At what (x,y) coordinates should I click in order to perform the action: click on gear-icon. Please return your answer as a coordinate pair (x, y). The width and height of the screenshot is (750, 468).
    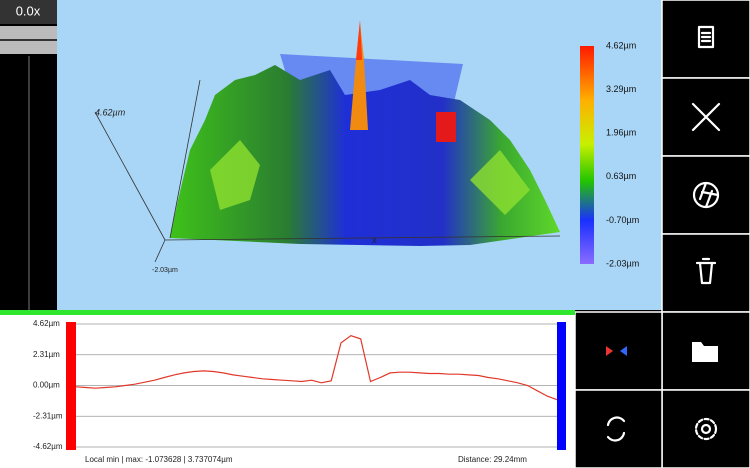
    Looking at the image, I should click on (706, 429).